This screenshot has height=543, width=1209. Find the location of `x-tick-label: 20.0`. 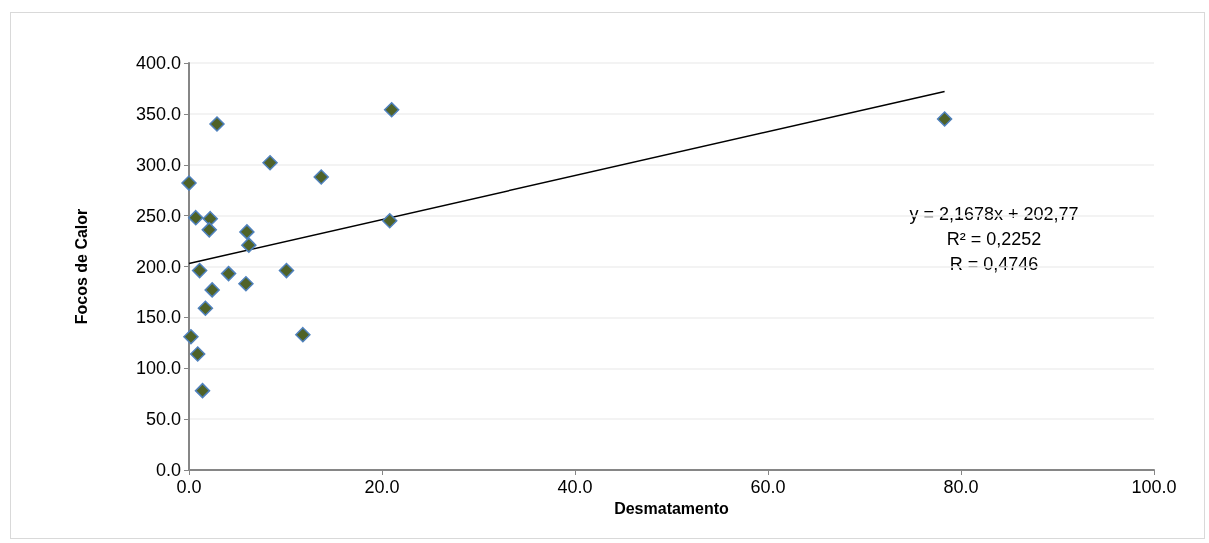

x-tick-label: 20.0 is located at coordinates (382, 487).